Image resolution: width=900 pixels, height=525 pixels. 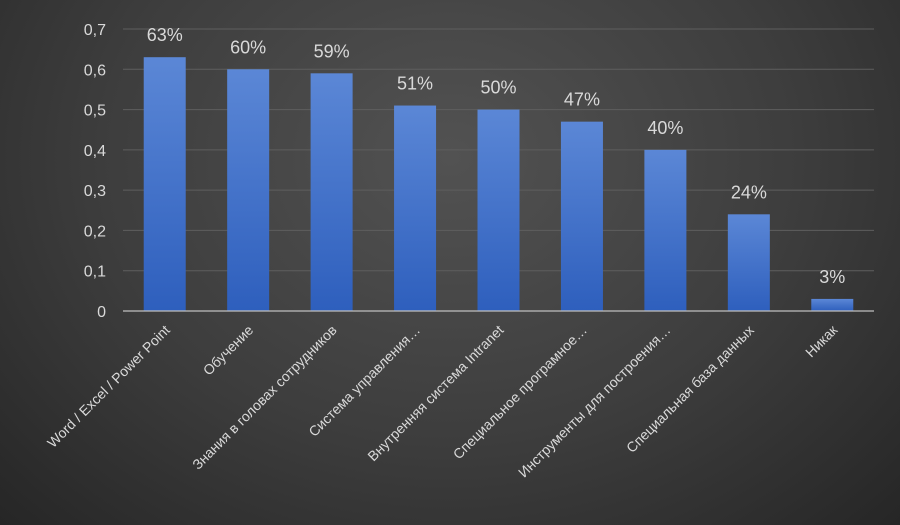 I want to click on data-label: 59%, so click(x=332, y=51).